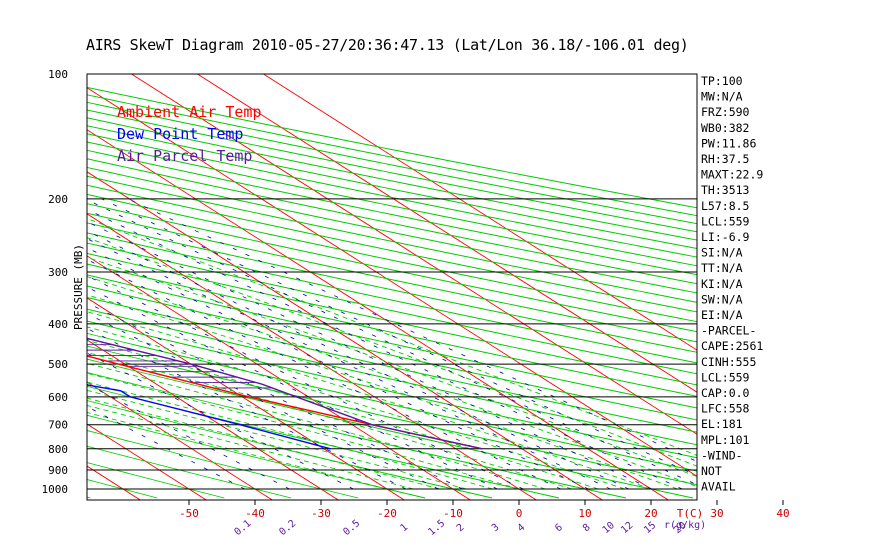 This screenshot has width=870, height=560. I want to click on mixing-ratio-tick-label: 4, so click(522, 528).